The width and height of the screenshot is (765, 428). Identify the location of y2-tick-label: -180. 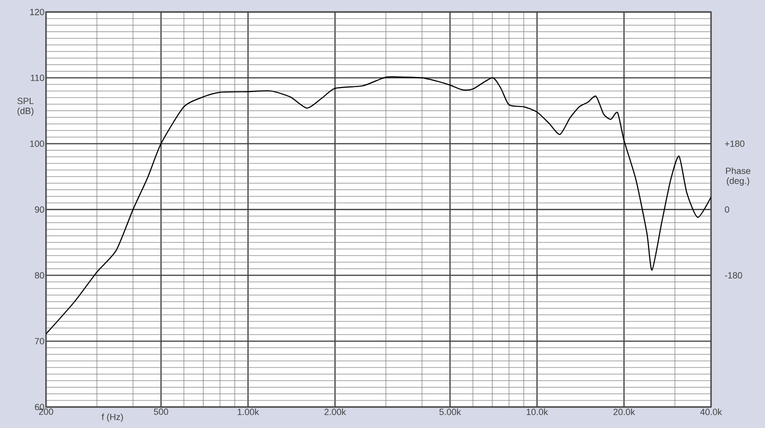
(733, 275).